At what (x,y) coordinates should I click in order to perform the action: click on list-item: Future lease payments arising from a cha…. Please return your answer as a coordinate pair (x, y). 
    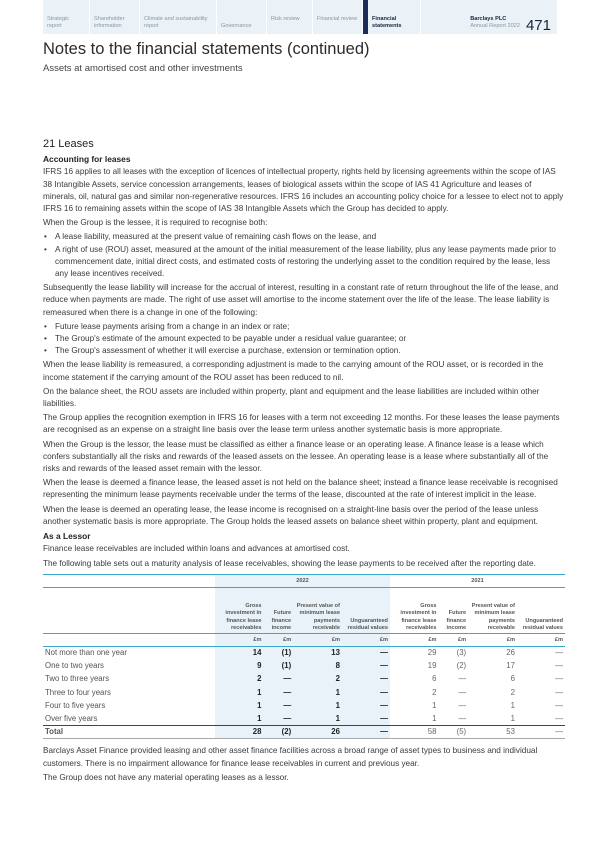
    Looking at the image, I should click on (304, 327).